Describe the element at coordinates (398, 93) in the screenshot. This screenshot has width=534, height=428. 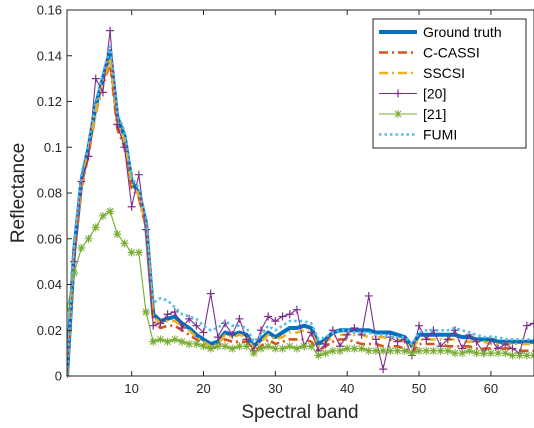
I see `legend-marker` at that location.